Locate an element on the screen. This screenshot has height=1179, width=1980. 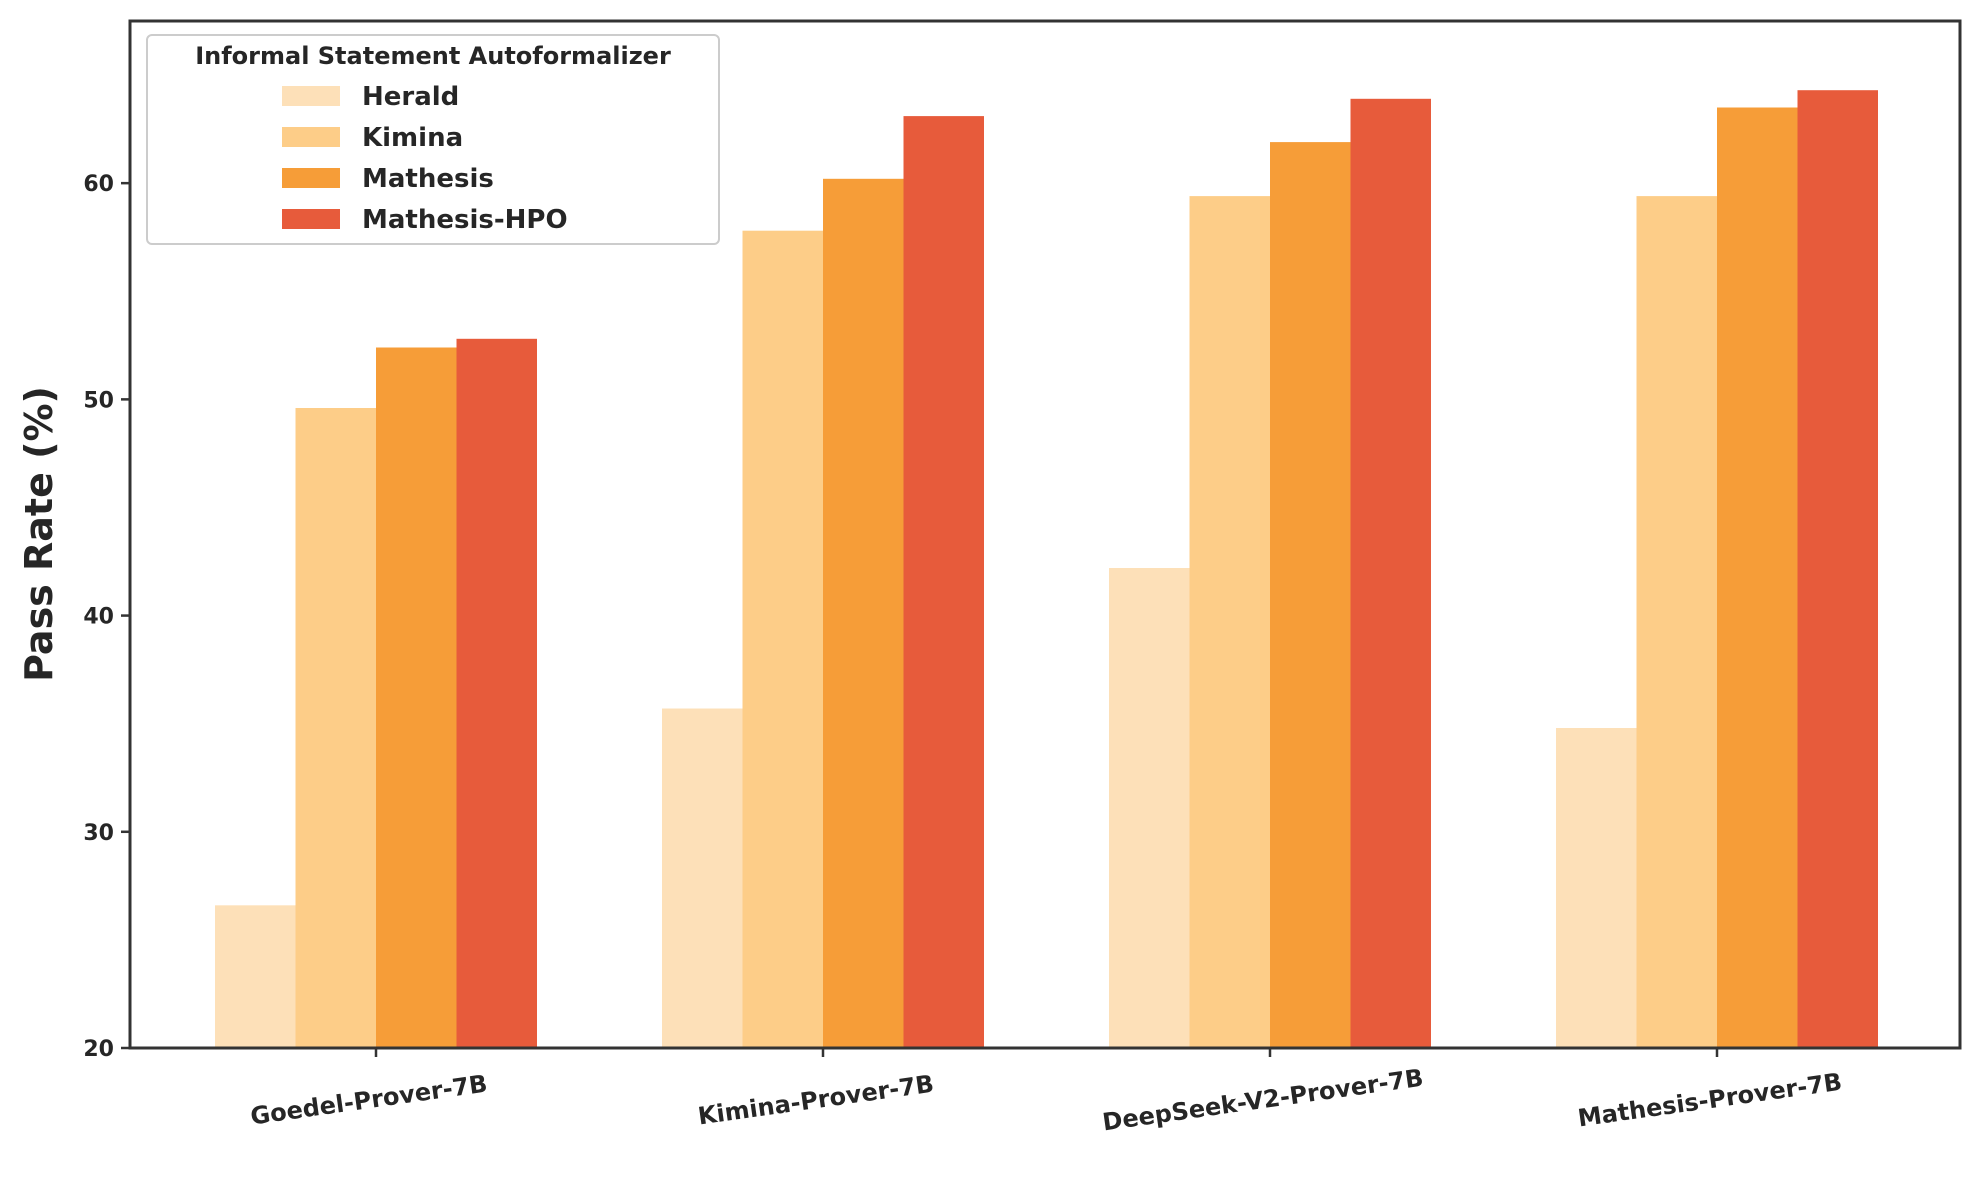
legend-label-herald: Herald is located at coordinates (410, 97).